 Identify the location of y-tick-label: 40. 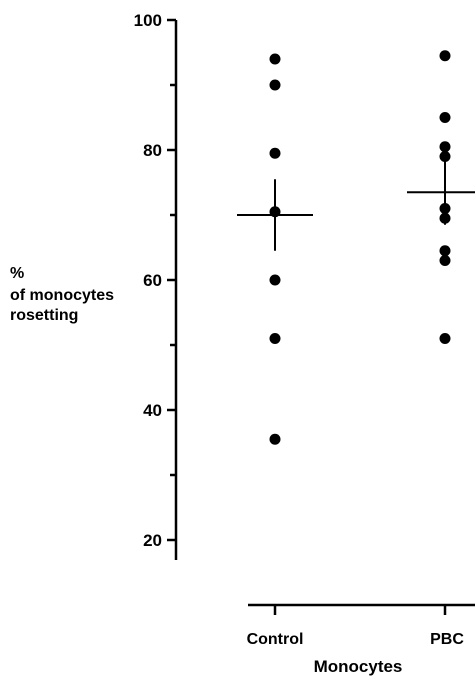
(152, 410).